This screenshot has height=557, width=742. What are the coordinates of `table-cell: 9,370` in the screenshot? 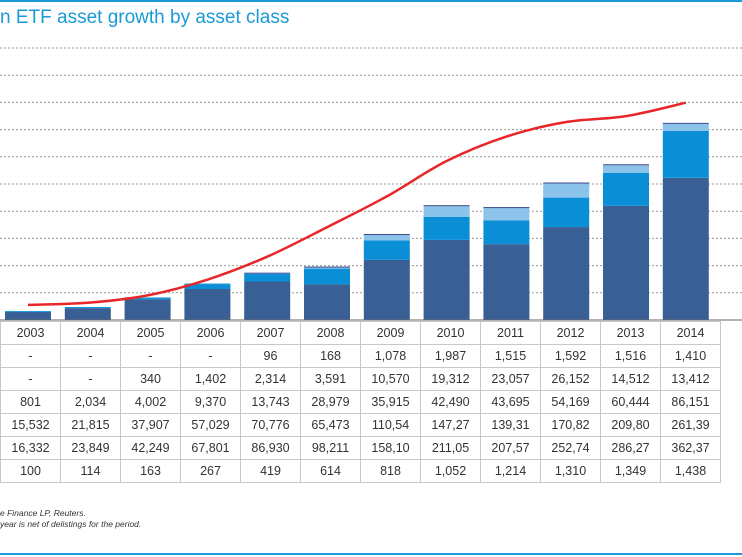 It's located at (210, 402).